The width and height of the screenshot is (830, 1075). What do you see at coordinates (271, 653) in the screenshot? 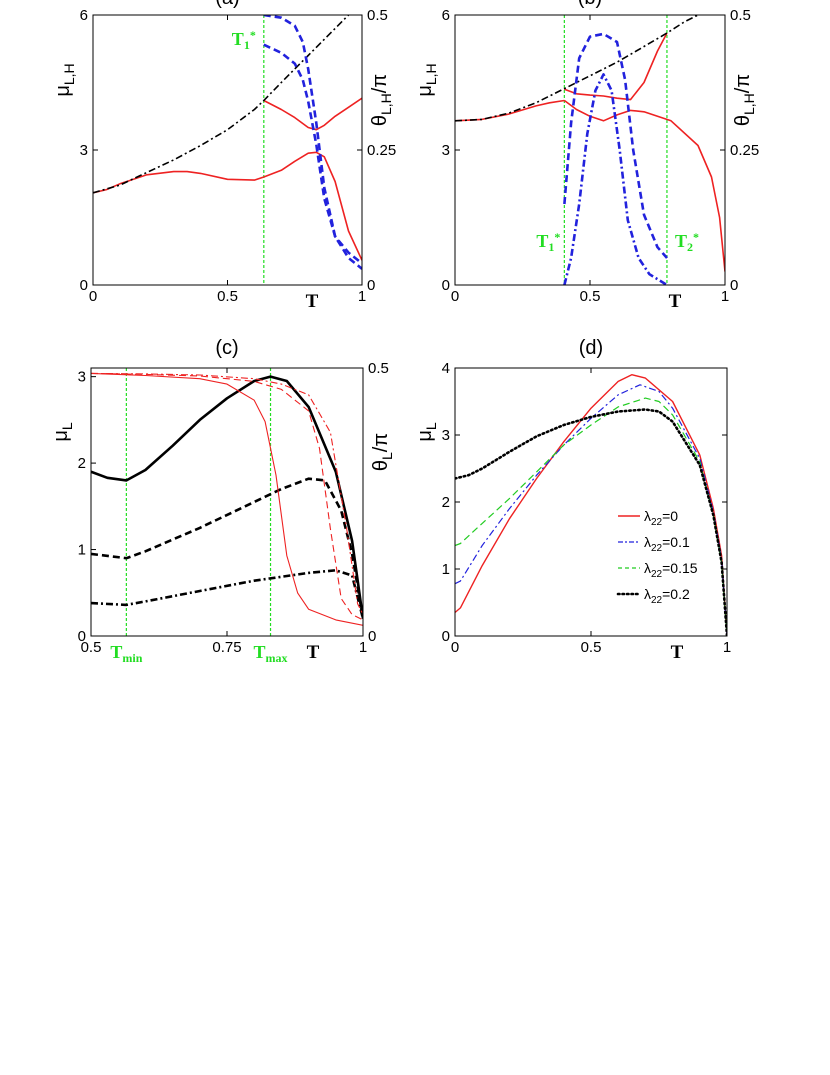
I see `guide-label: Tmax` at bounding box center [271, 653].